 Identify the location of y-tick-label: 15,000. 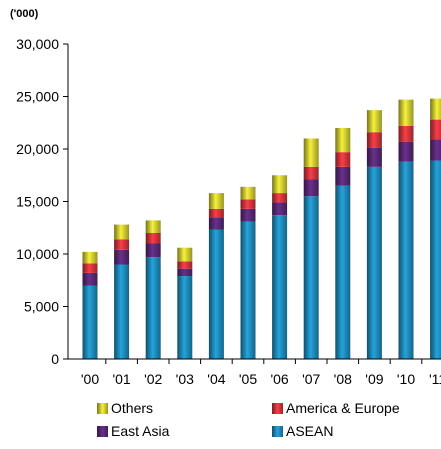
(37, 202).